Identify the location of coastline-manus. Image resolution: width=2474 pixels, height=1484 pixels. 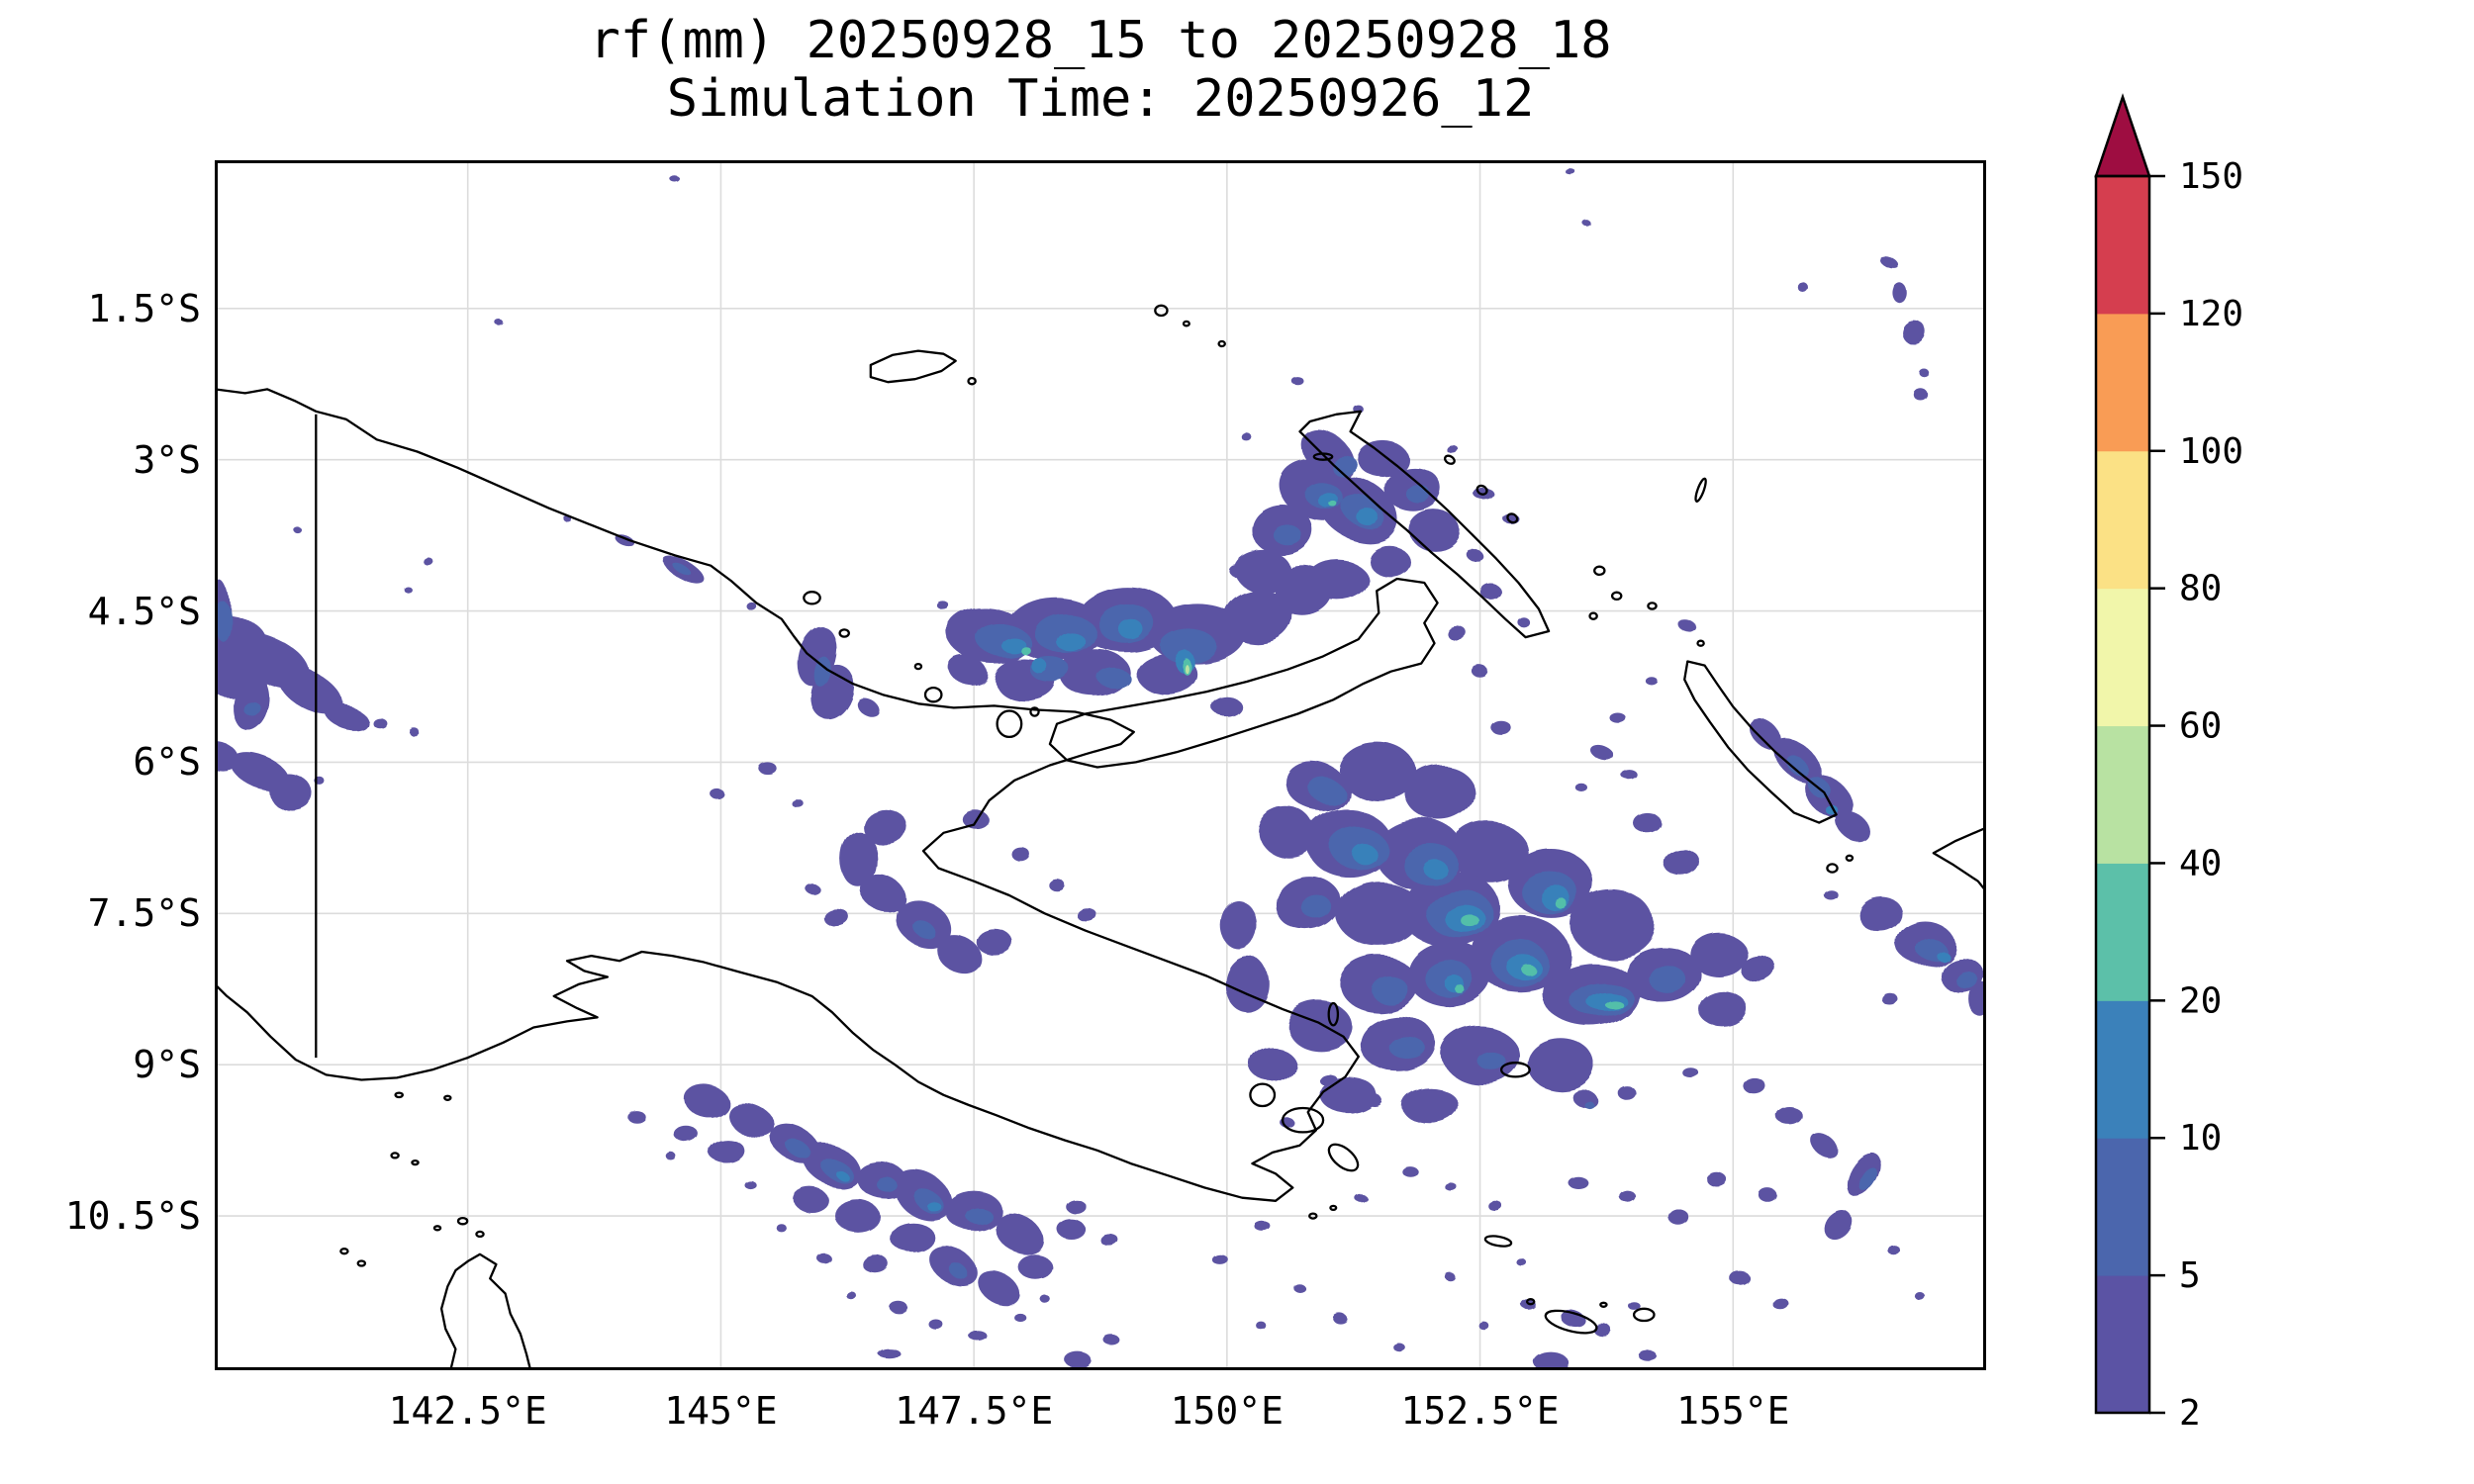
(913, 366).